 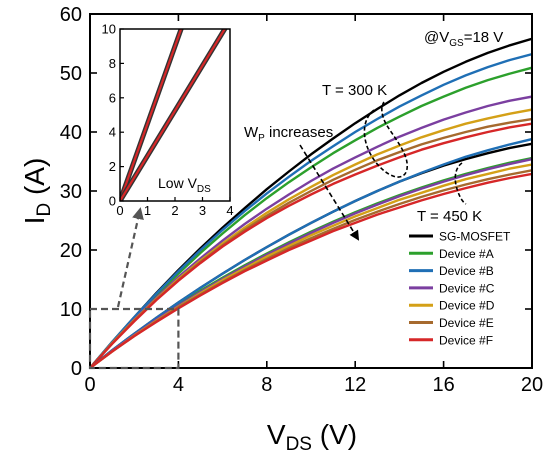 What do you see at coordinates (130, 257) in the screenshot?
I see `zoom-arrow` at bounding box center [130, 257].